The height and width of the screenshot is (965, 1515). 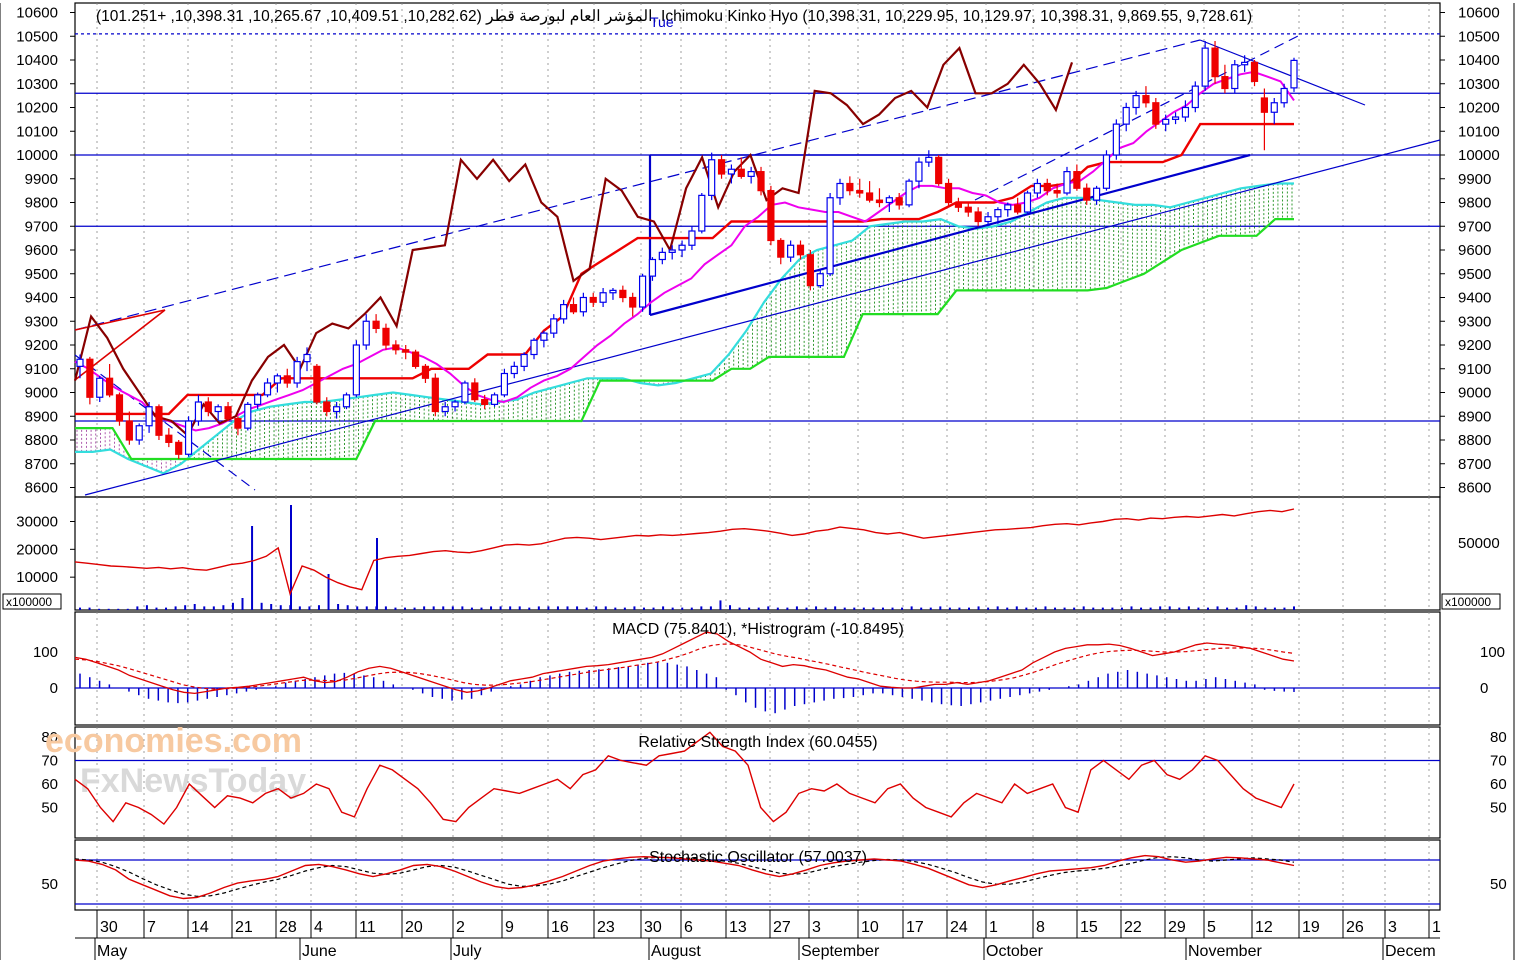 I want to click on macd-y-tick-label: 100, so click(x=45, y=652).